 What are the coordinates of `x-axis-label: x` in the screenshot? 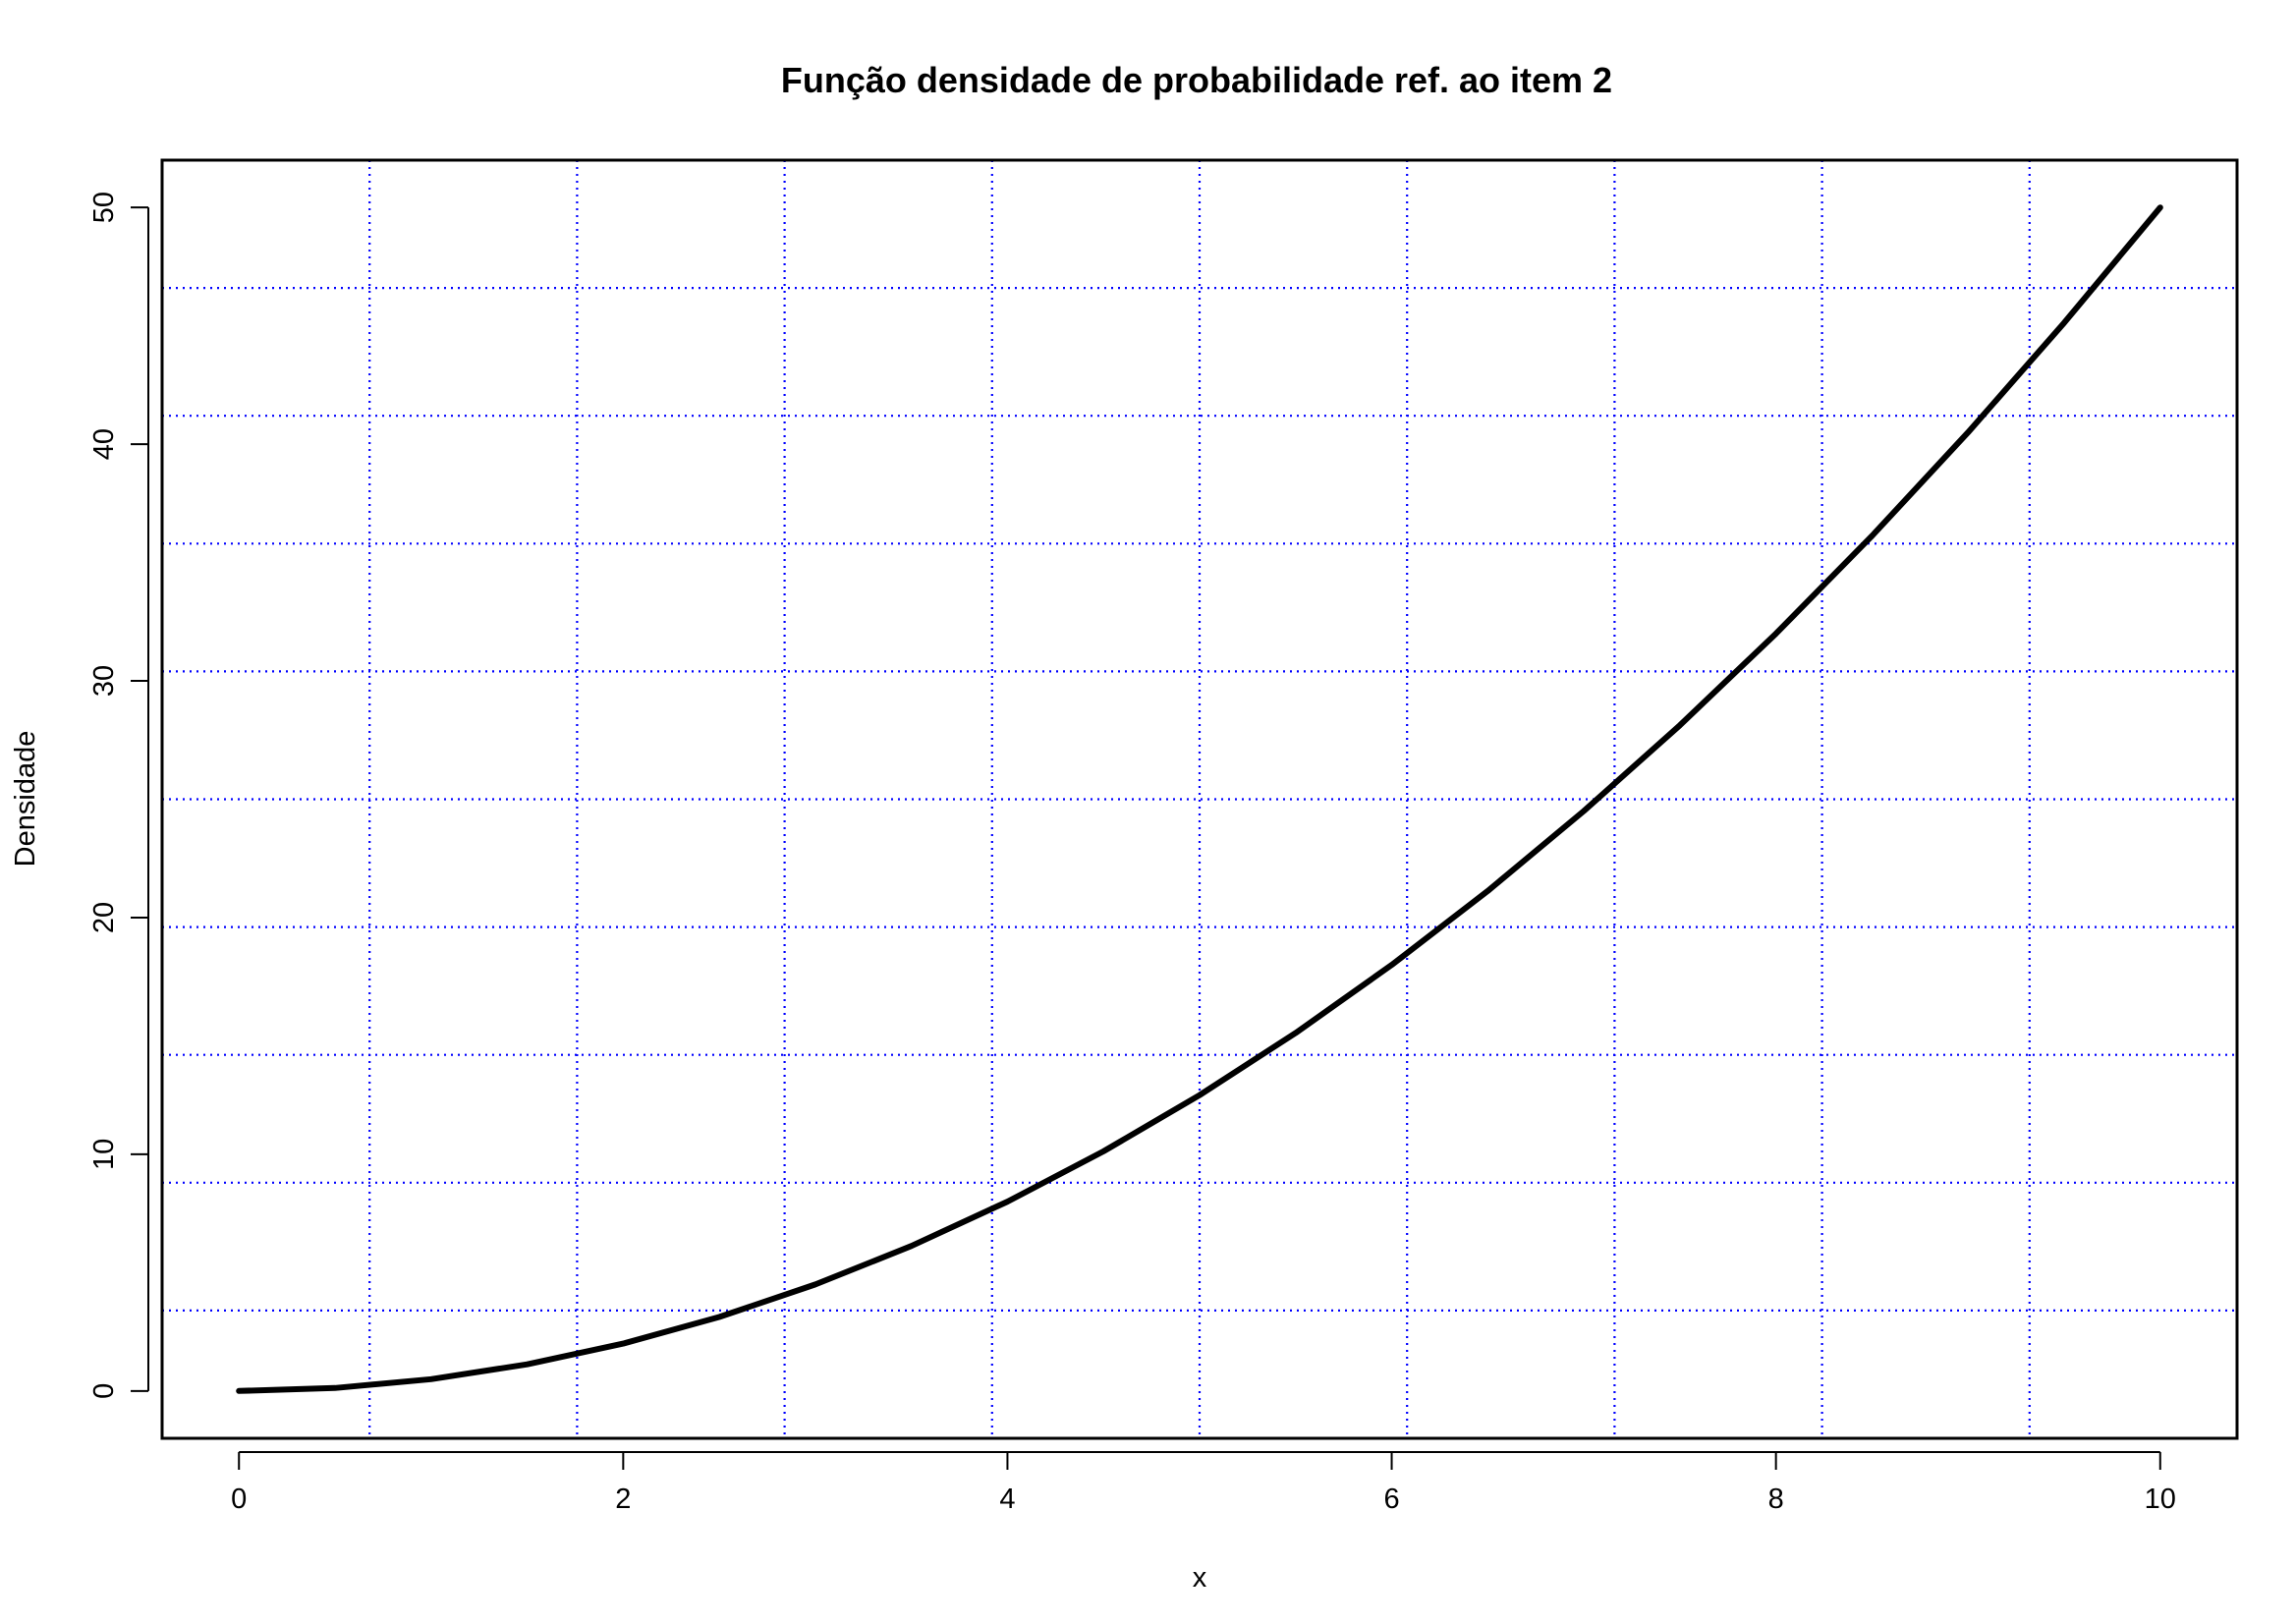 It's located at (1200, 1578).